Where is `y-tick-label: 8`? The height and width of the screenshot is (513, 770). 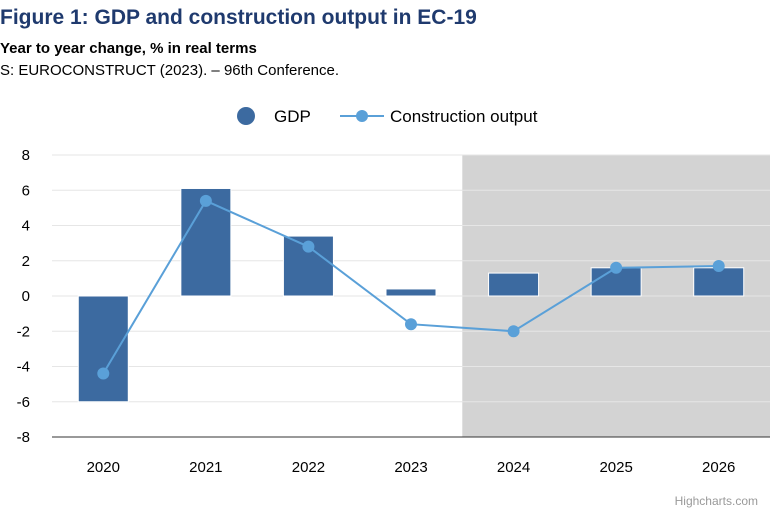 y-tick-label: 8 is located at coordinates (26, 155).